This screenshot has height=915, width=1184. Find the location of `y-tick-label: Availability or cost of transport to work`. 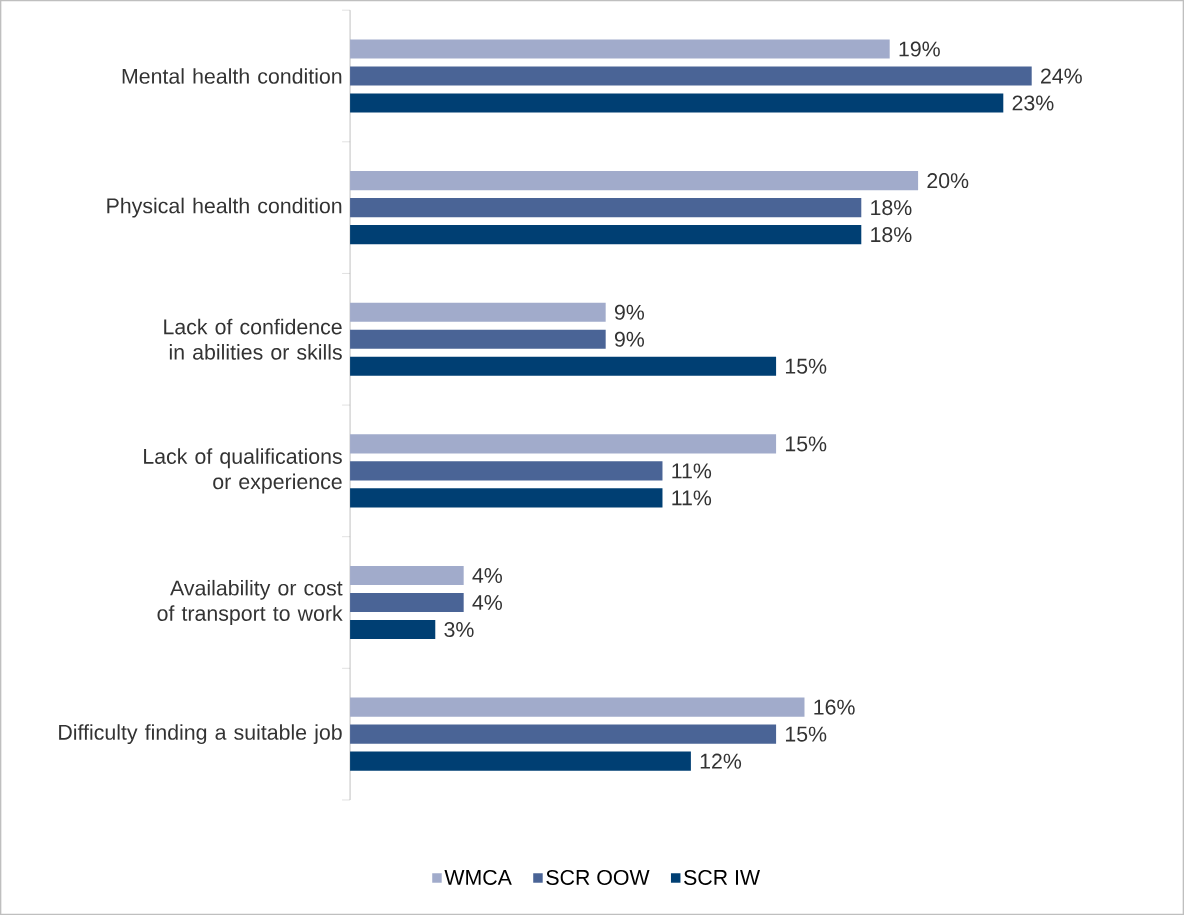

y-tick-label: Availability or cost of transport to work is located at coordinates (250, 602).